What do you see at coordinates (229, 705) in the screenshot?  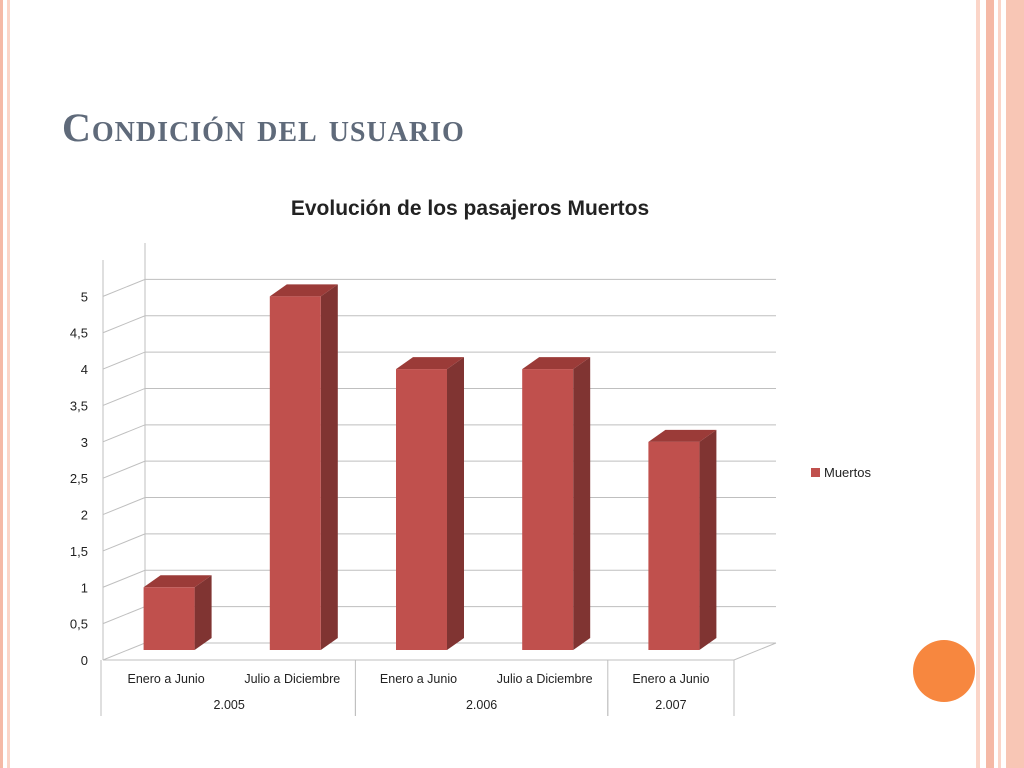 I see `x-group-label: 2.005` at bounding box center [229, 705].